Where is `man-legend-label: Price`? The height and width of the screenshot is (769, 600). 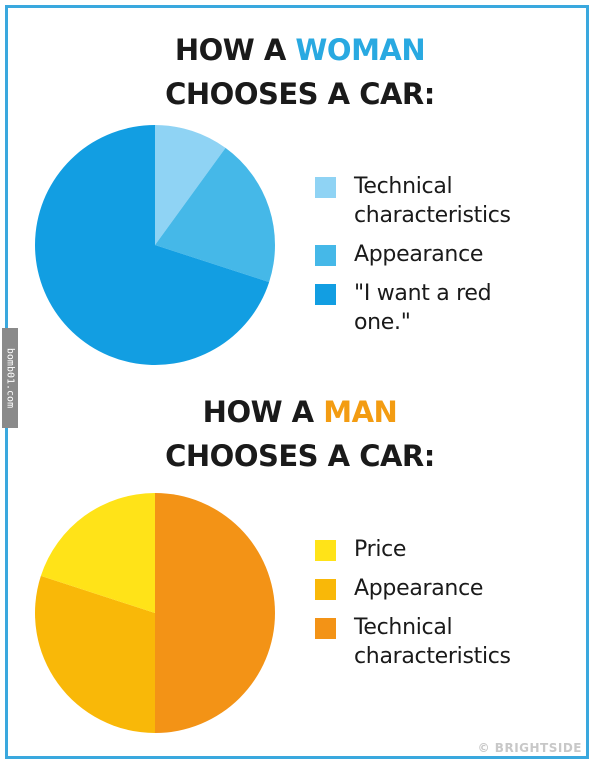 man-legend-label: Price is located at coordinates (380, 549).